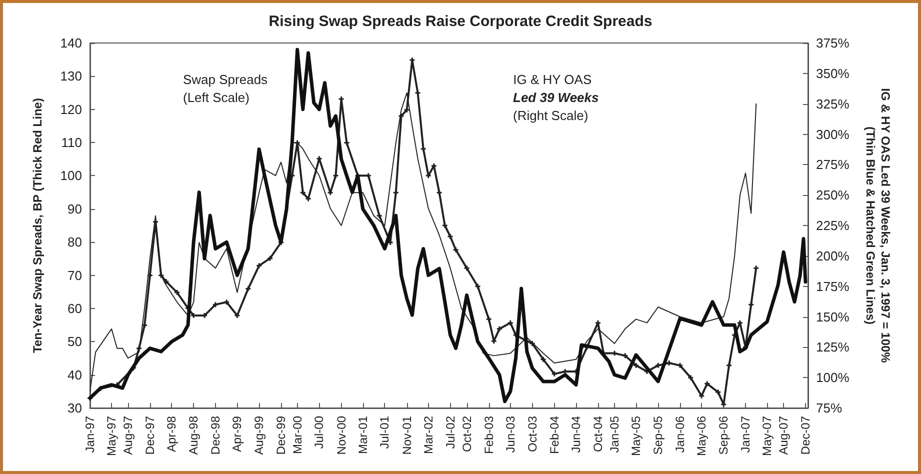  Describe the element at coordinates (75, 208) in the screenshot. I see `y-tick-label: 90` at that location.